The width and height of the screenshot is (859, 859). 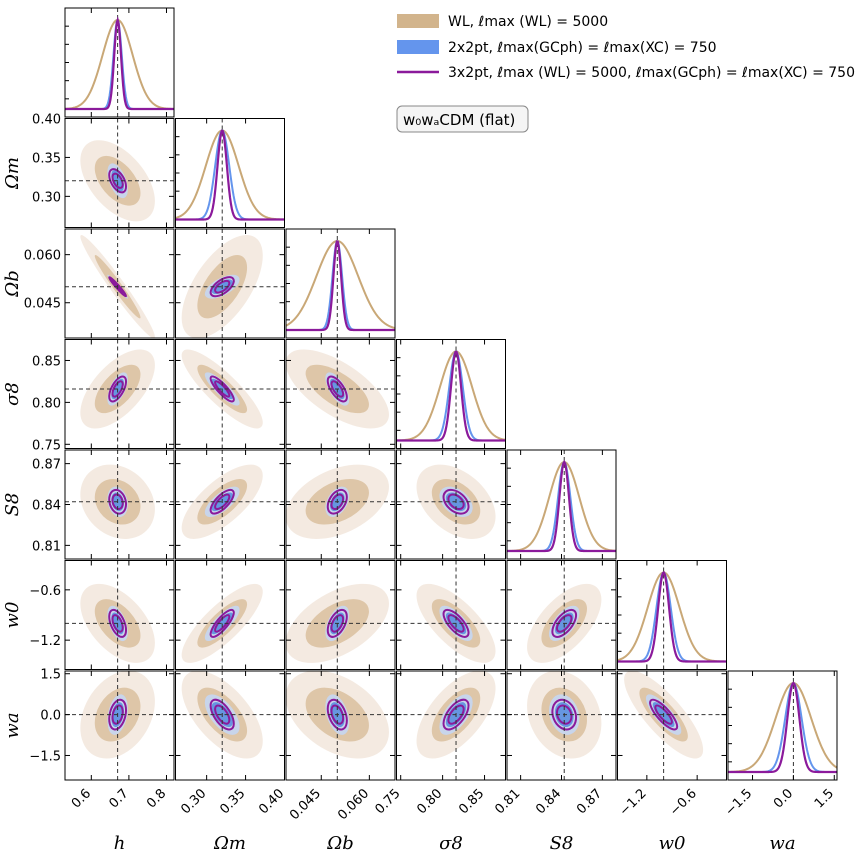 I want to click on panel-Om-S8, so click(x=230, y=504).